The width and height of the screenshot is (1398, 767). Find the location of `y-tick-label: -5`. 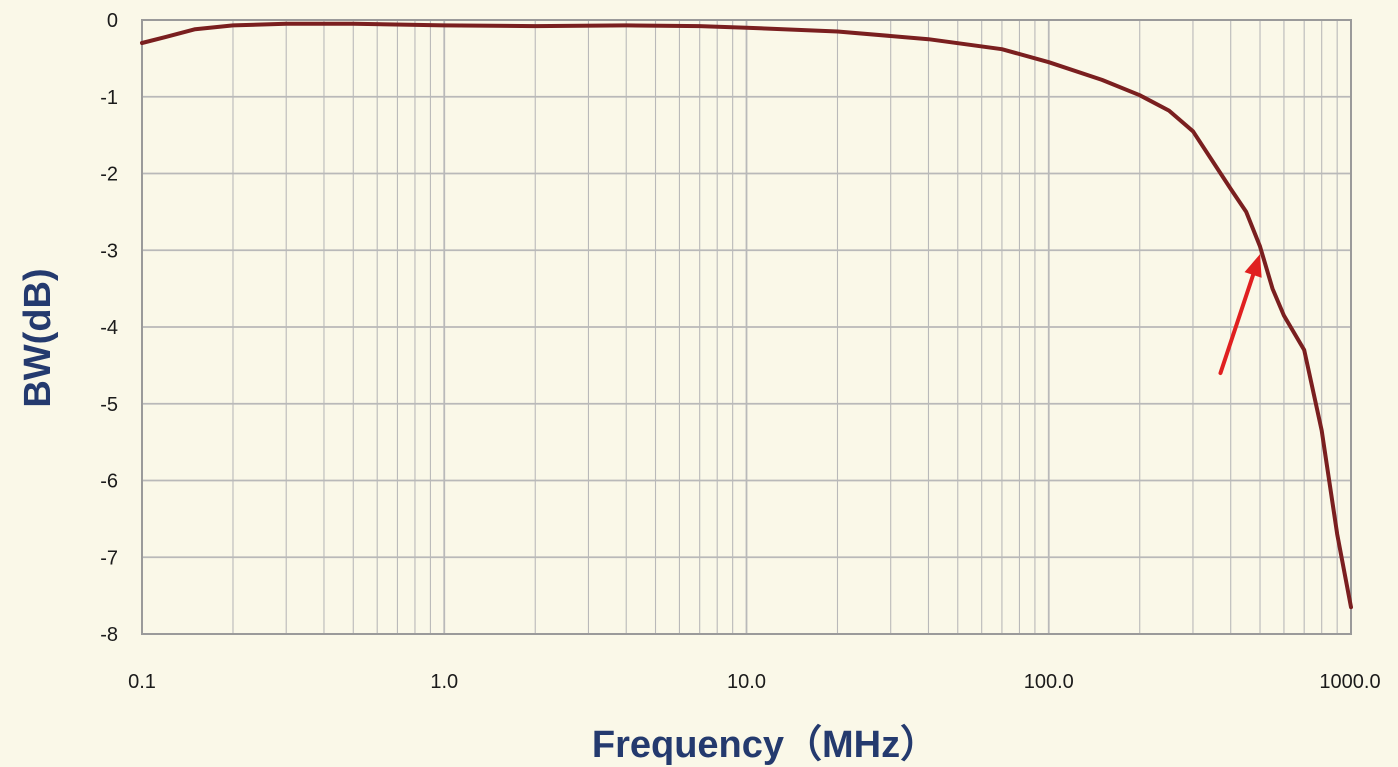

y-tick-label: -5 is located at coordinates (109, 405).